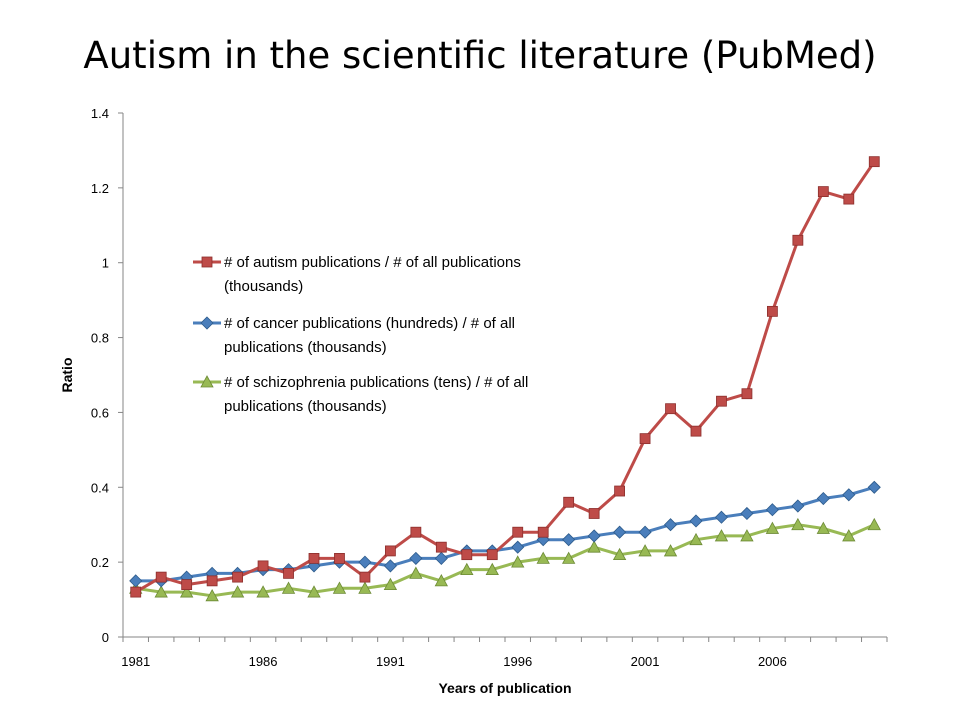 This screenshot has height=720, width=960. I want to click on x-axis-title: Years of publication, so click(504, 688).